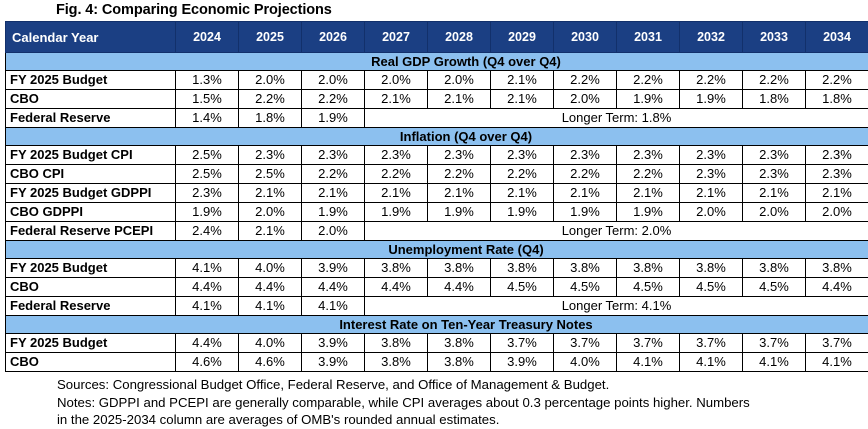  I want to click on data-cell: 2.4%, so click(207, 231).